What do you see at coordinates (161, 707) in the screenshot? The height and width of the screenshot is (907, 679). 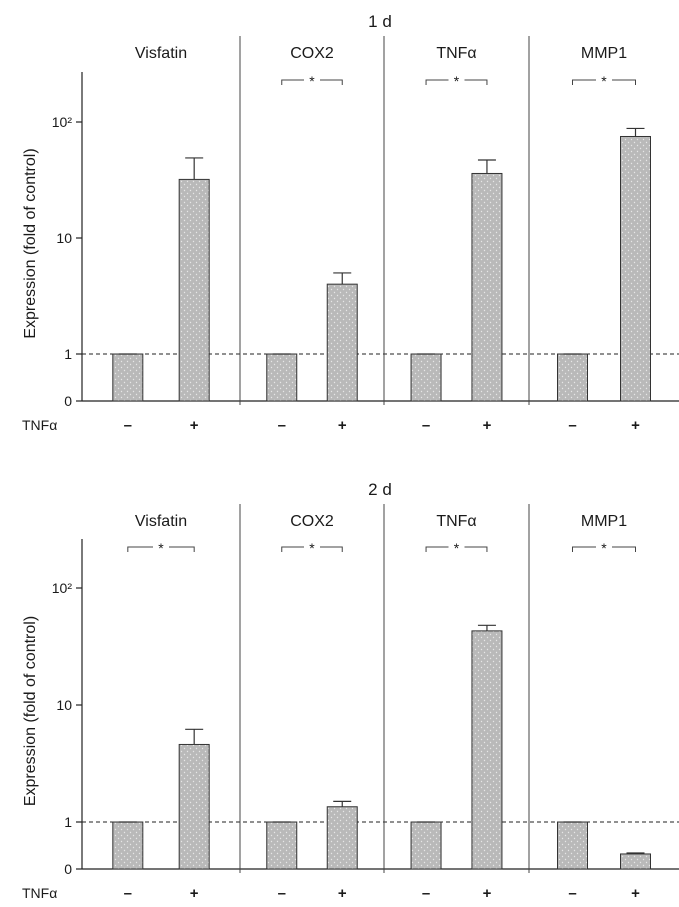 I see `group-visfatin: Visfatin – + *` at bounding box center [161, 707].